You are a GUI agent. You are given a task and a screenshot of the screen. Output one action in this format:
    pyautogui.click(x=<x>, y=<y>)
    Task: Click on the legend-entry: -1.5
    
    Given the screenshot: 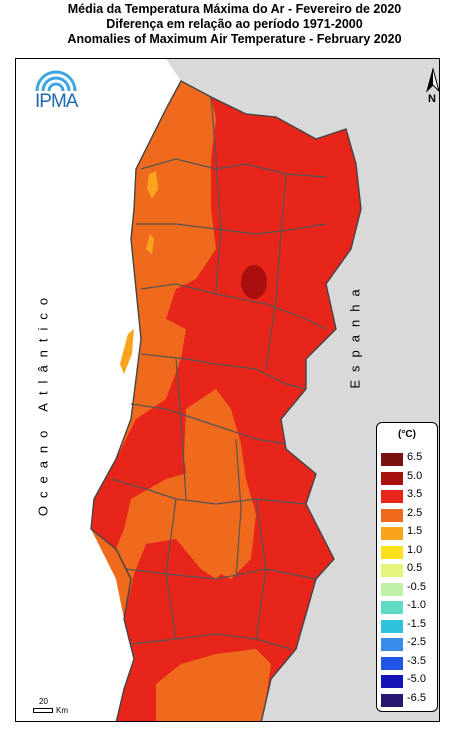 What is the action you would take?
    pyautogui.click(x=409, y=625)
    